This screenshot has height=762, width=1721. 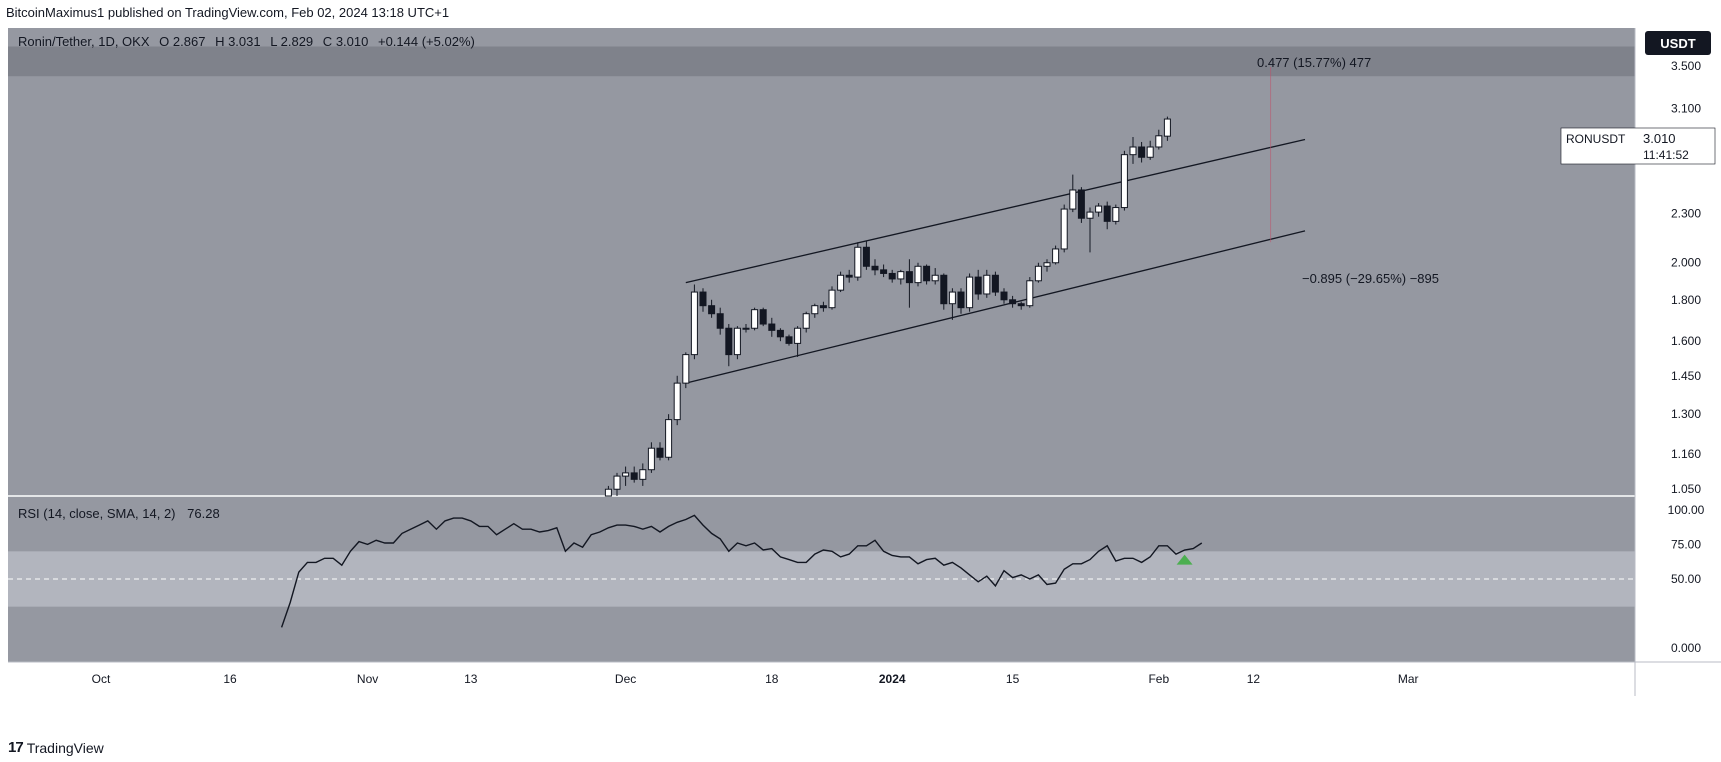 I want to click on price-axis-tick: 3.500, so click(x=1686, y=66).